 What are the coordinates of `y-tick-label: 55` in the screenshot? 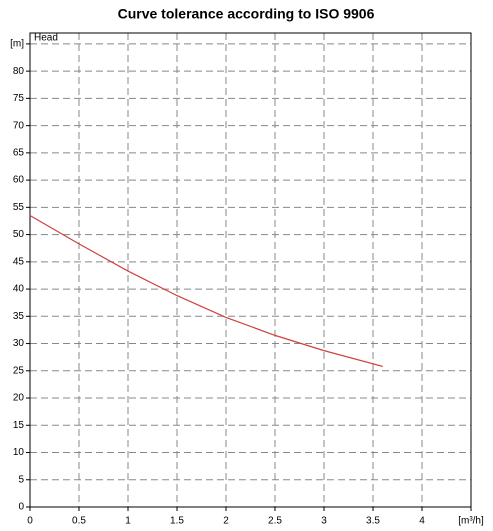 It's located at (19, 207).